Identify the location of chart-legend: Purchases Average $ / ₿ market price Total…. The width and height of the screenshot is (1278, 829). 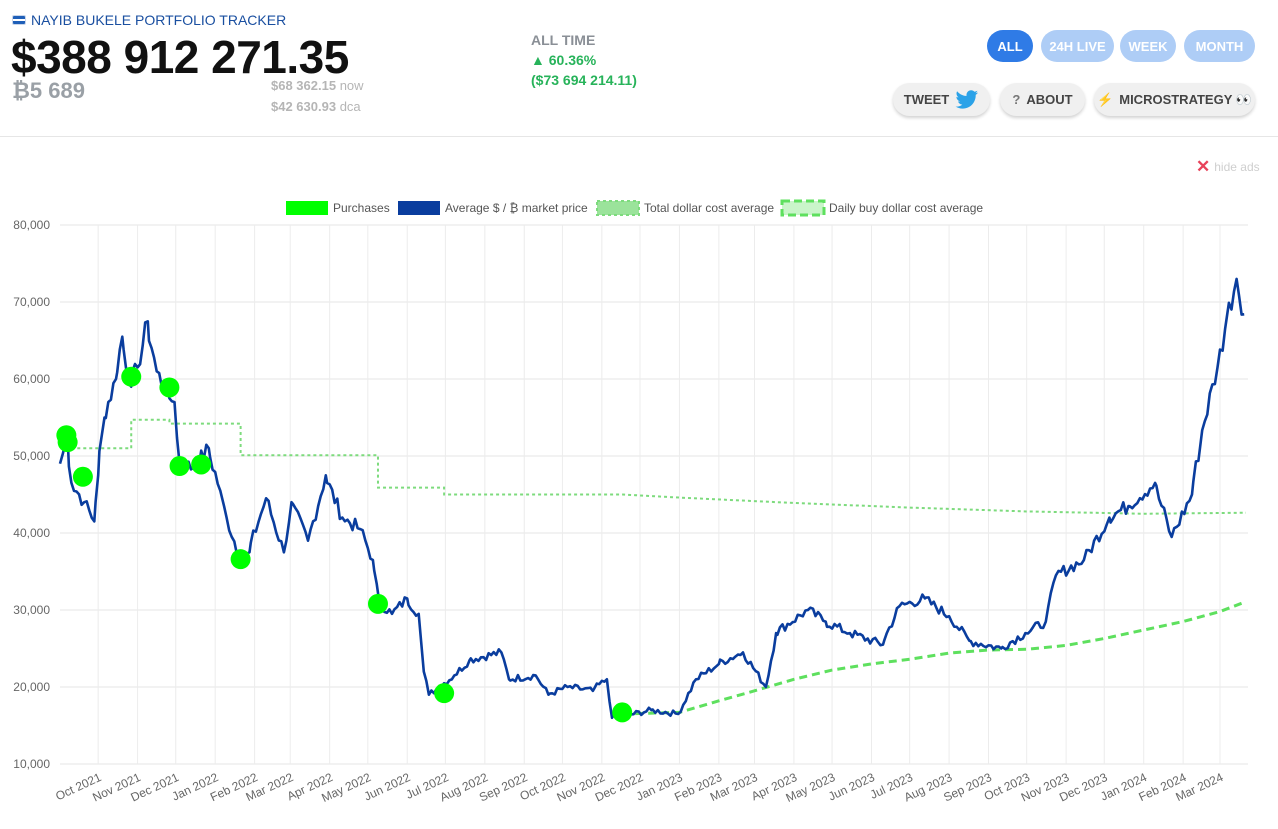
(634, 208).